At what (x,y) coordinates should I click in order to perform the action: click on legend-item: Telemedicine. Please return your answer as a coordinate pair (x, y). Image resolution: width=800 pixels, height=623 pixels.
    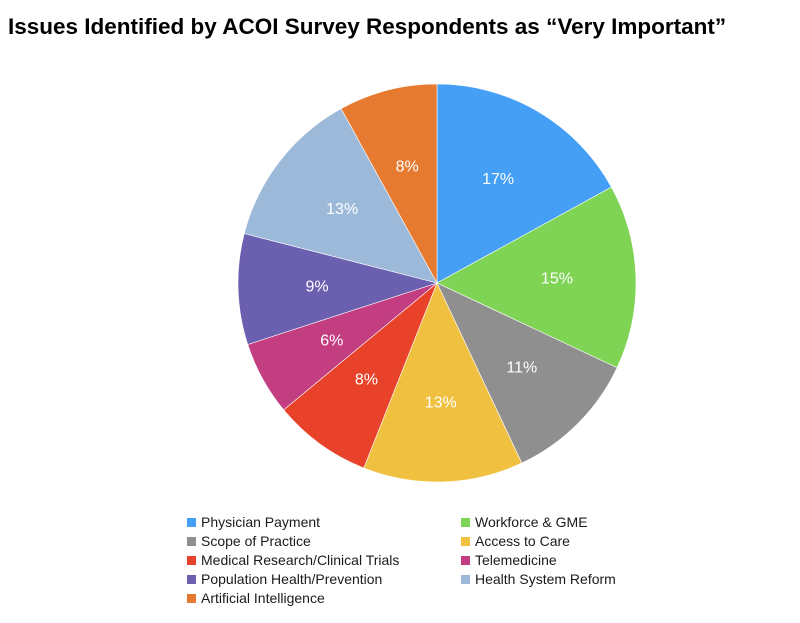
    Looking at the image, I should click on (554, 560).